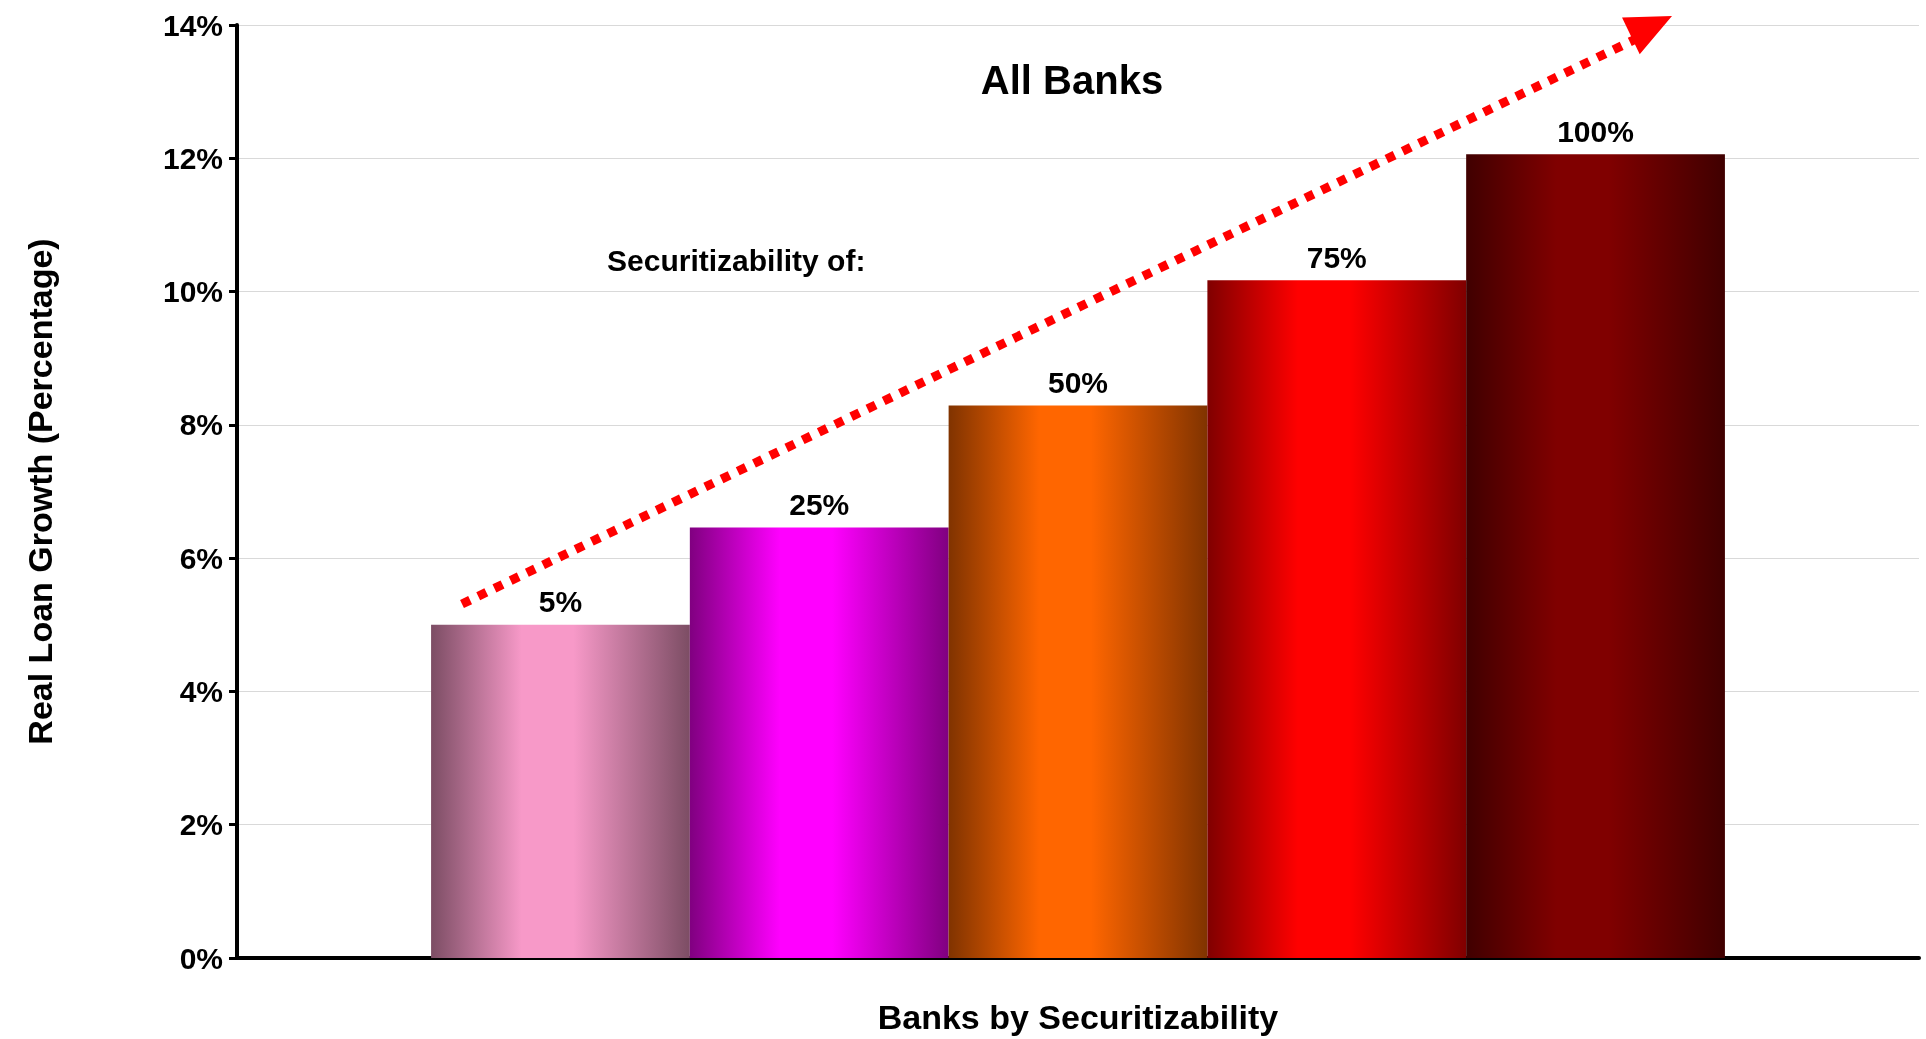  I want to click on y-axis-title: Real Loan Growth (Percentage), so click(40, 491).